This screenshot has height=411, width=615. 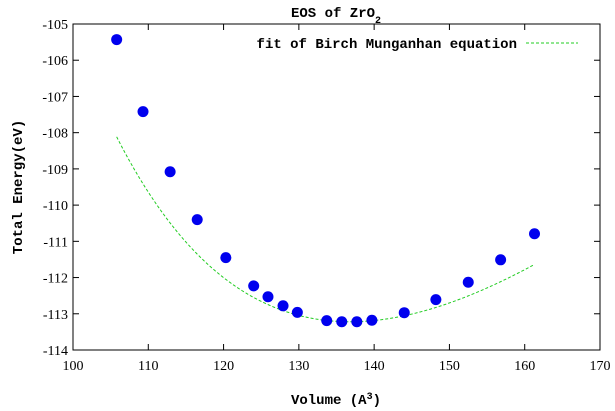 I want to click on x-tick-label: 130, so click(x=298, y=366).